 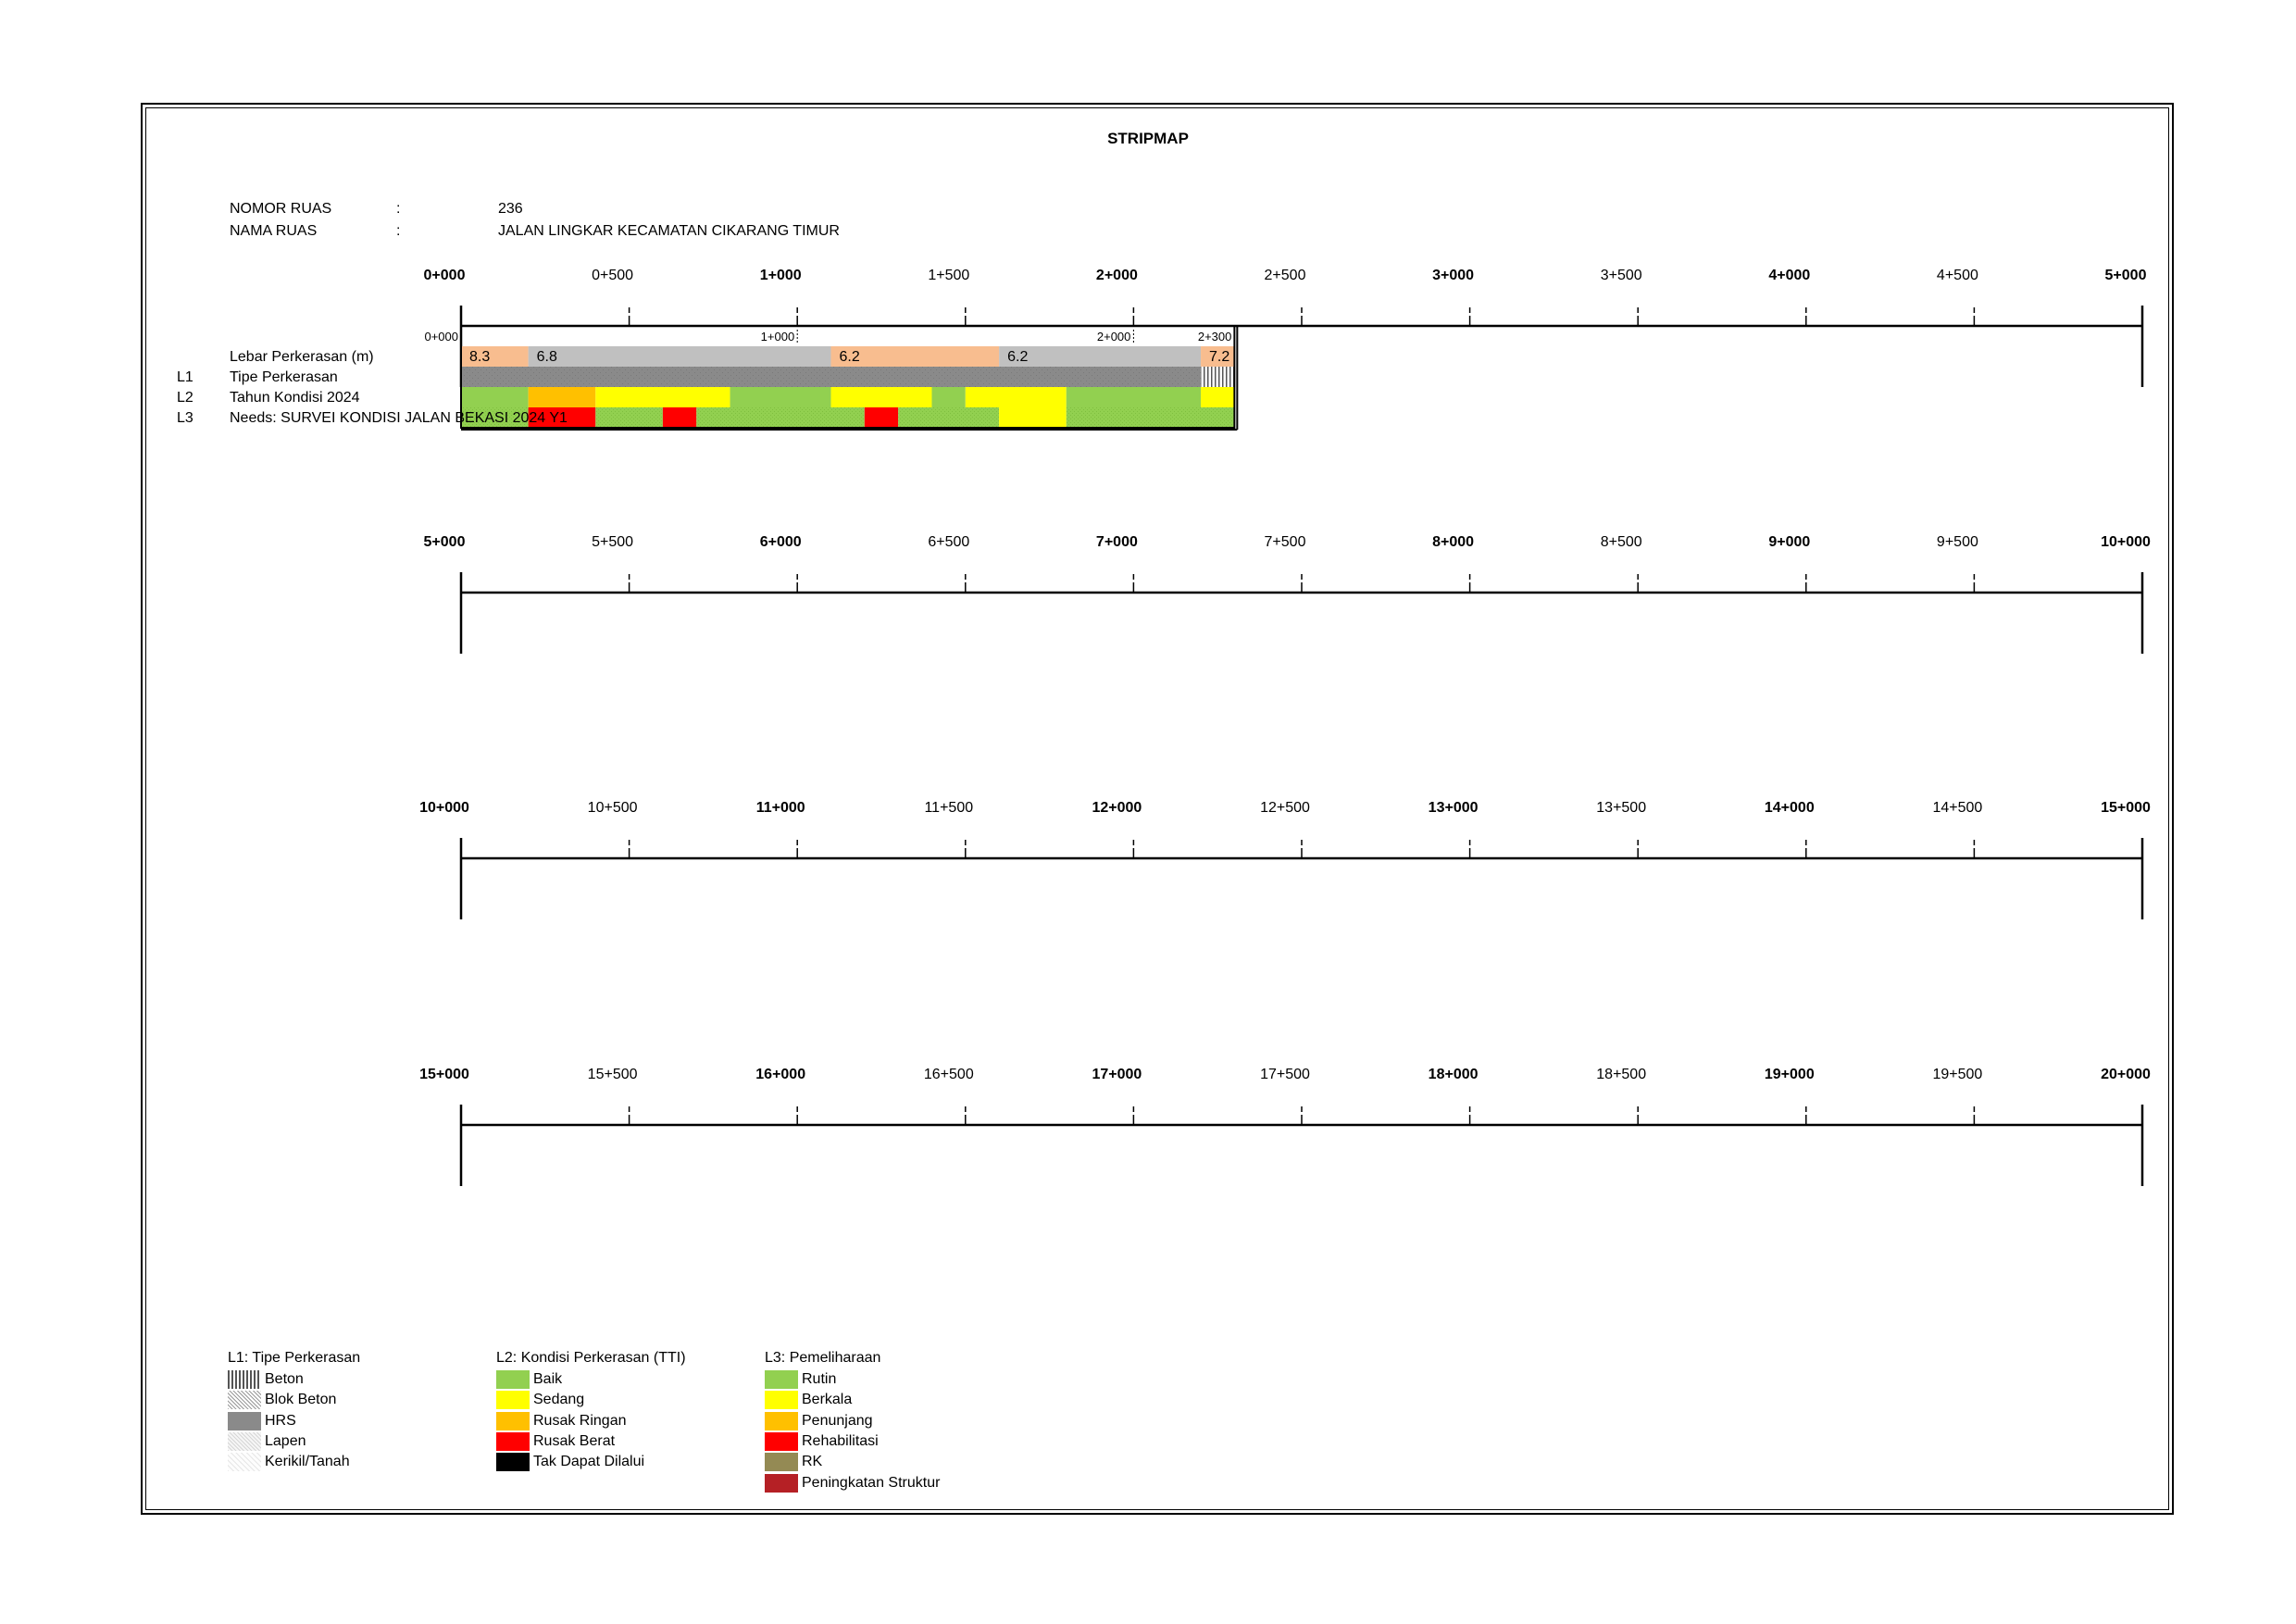 What do you see at coordinates (285, 1440) in the screenshot?
I see `legend-label: Lapen` at bounding box center [285, 1440].